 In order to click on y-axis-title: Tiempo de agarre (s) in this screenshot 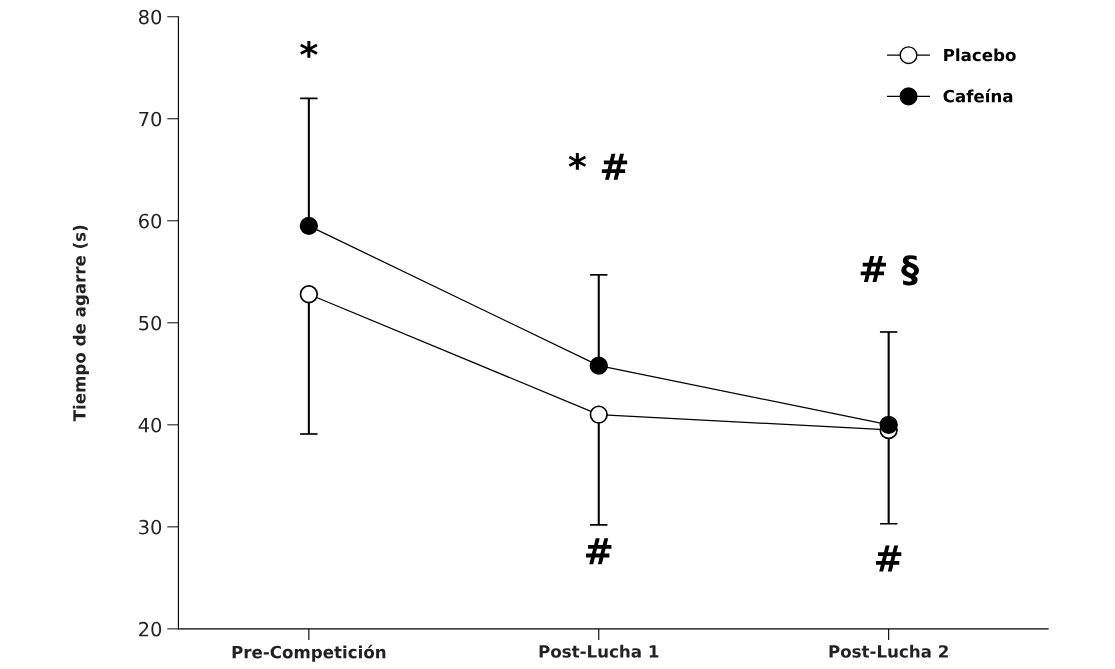, I will do `click(81, 323)`.